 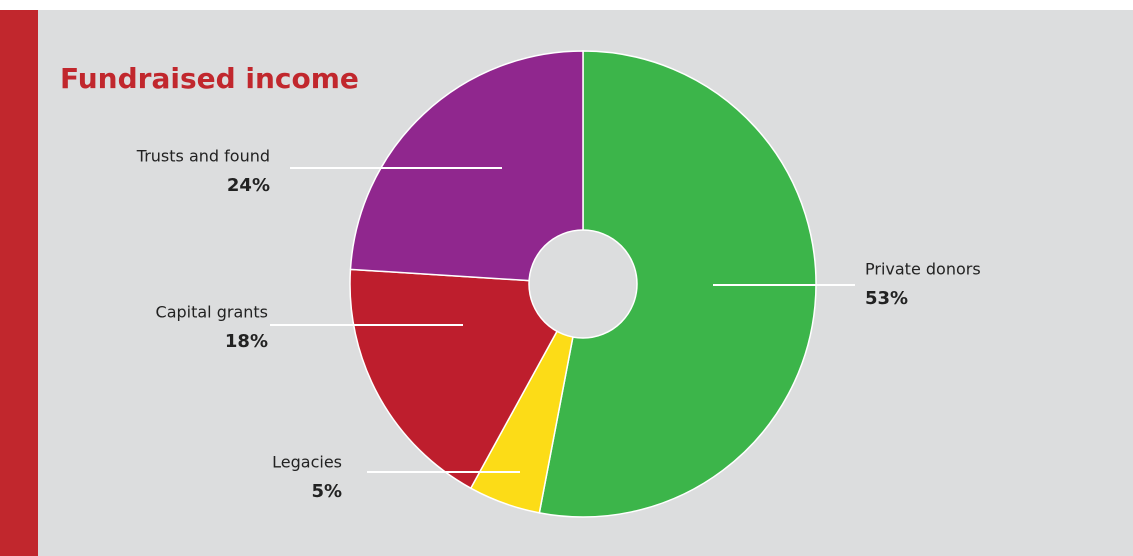 I want to click on chart-title: Fundraised income, so click(x=209, y=78).